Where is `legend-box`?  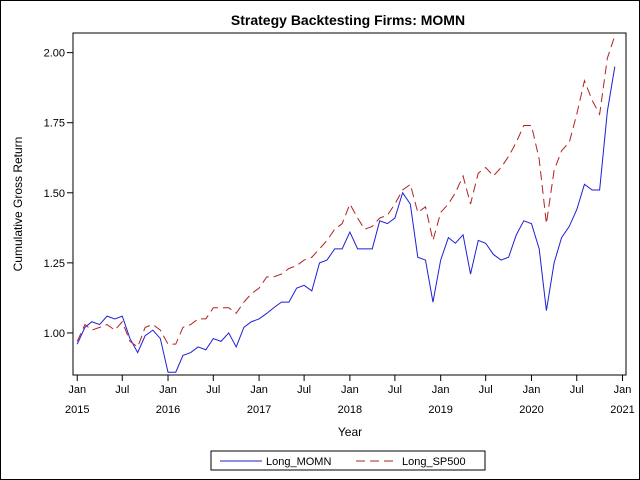
legend-box is located at coordinates (348, 460).